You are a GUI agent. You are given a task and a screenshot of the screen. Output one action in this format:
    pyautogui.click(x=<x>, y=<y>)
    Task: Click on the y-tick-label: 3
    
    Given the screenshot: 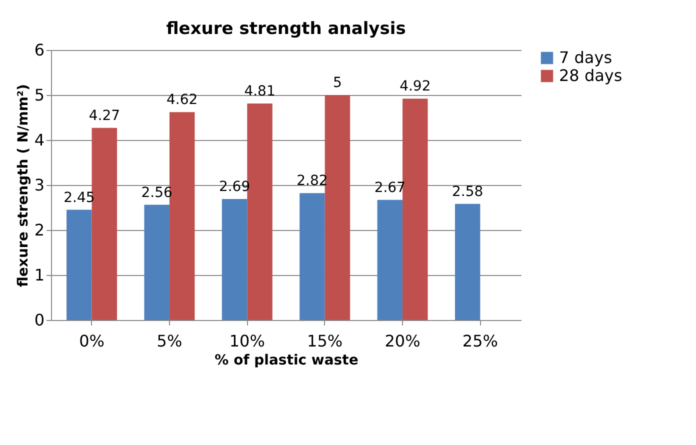 What is the action you would take?
    pyautogui.click(x=39, y=185)
    